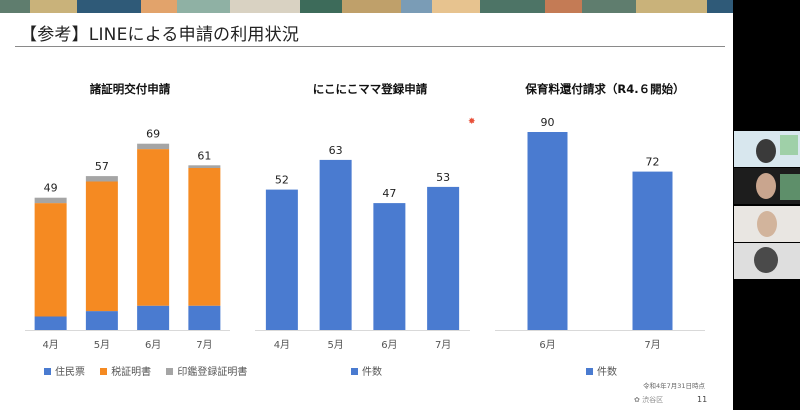 The image size is (800, 410). Describe the element at coordinates (336, 150) in the screenshot. I see `data-label: 63` at that location.